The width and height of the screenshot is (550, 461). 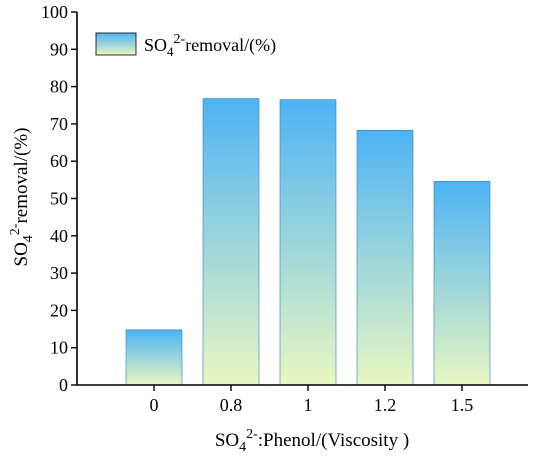 What do you see at coordinates (308, 405) in the screenshot?
I see `x-tick-label-1: 1` at bounding box center [308, 405].